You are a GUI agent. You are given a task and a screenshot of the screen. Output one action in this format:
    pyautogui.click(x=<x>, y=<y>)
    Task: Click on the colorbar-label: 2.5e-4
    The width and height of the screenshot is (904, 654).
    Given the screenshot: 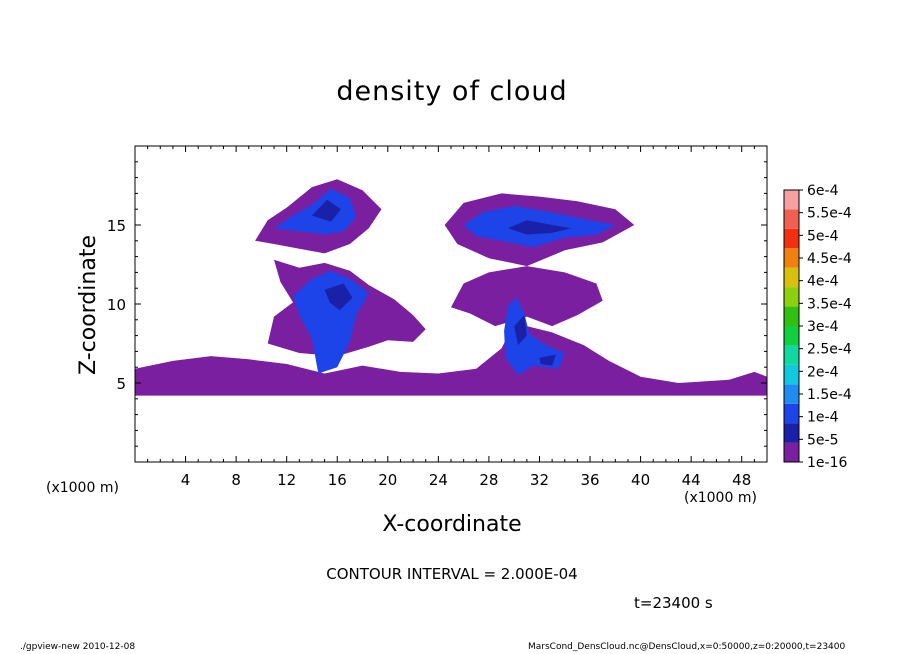 What is the action you would take?
    pyautogui.click(x=829, y=350)
    